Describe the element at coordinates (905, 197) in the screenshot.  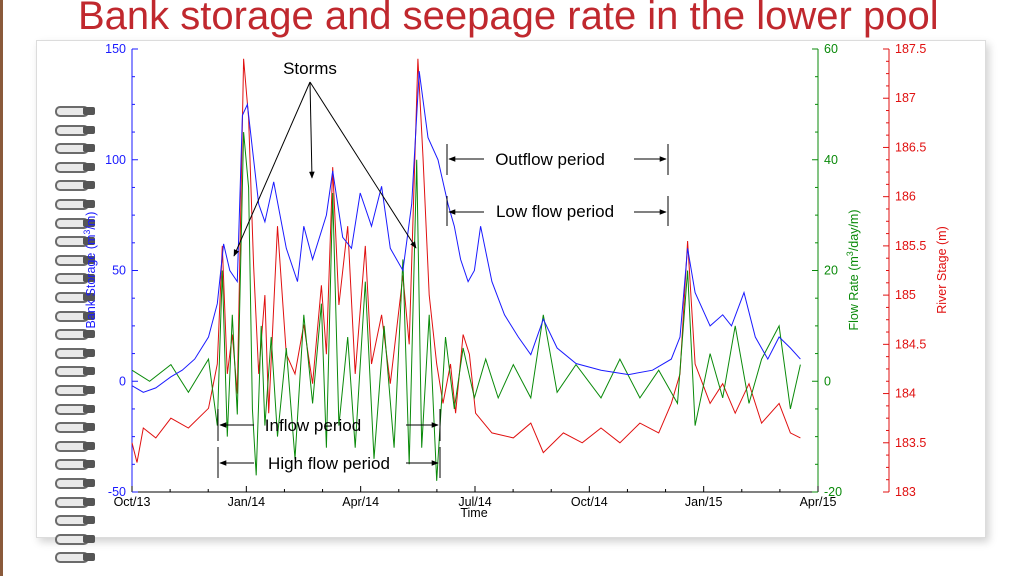
I see `river_stage-tick-label: 186` at that location.